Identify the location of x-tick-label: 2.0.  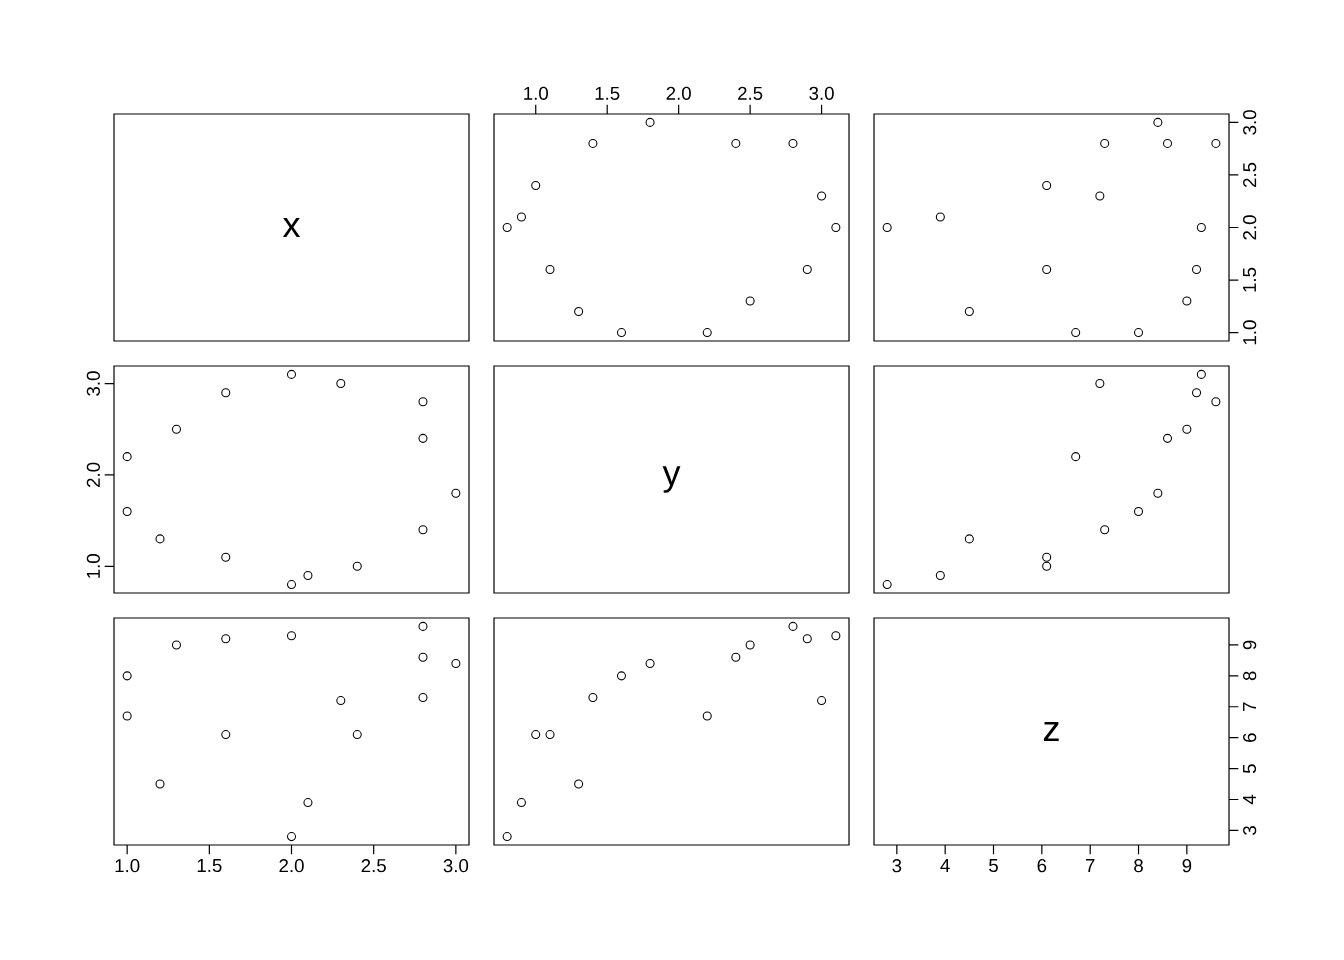
(678, 93).